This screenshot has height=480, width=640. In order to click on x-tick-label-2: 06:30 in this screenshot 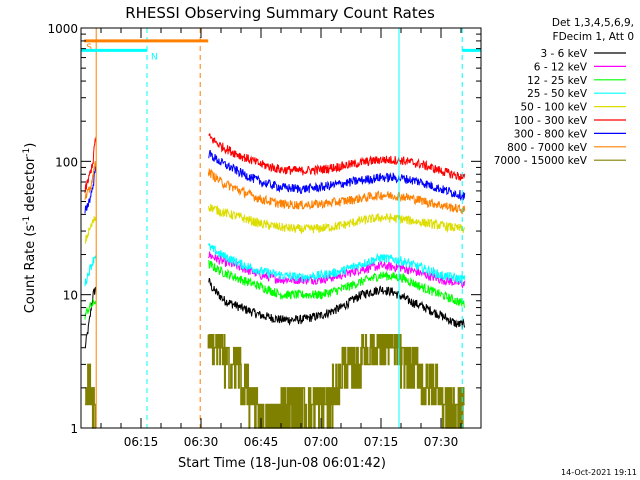, I will do `click(201, 442)`.